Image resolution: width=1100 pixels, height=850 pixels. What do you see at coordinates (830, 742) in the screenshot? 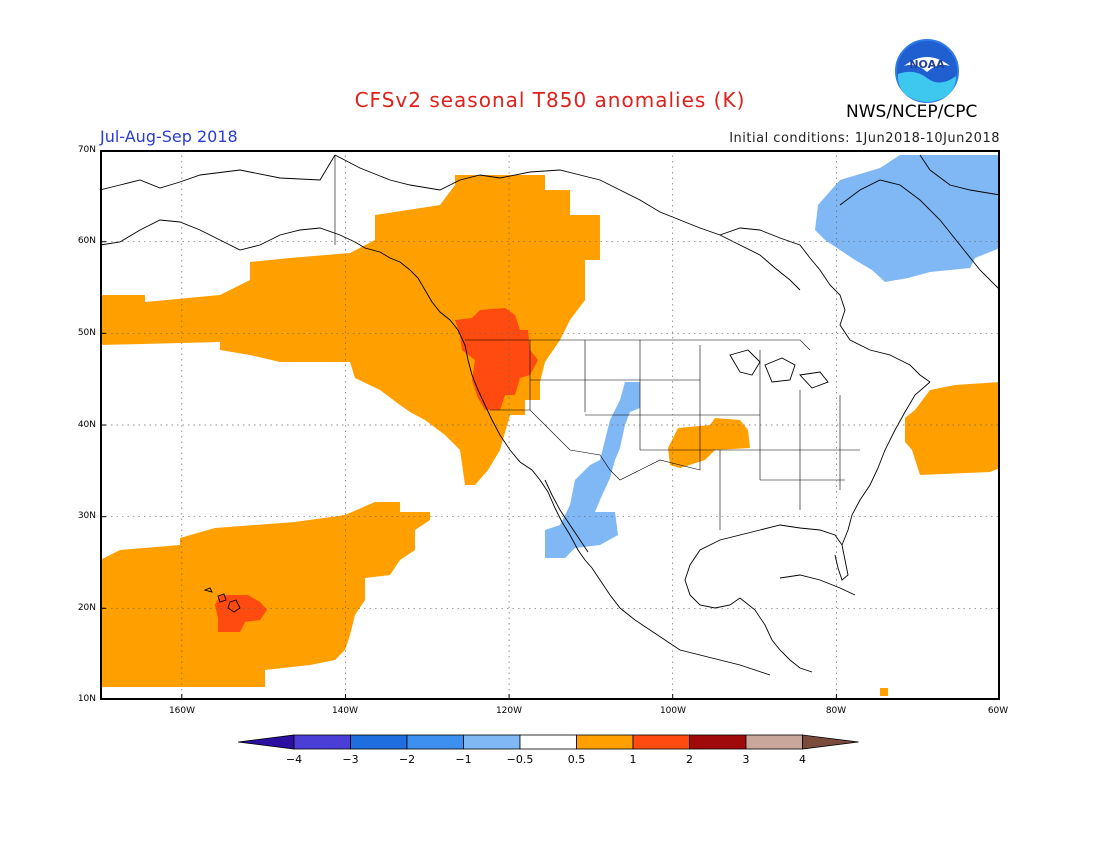
I see `colorbar-right-arrow` at bounding box center [830, 742].